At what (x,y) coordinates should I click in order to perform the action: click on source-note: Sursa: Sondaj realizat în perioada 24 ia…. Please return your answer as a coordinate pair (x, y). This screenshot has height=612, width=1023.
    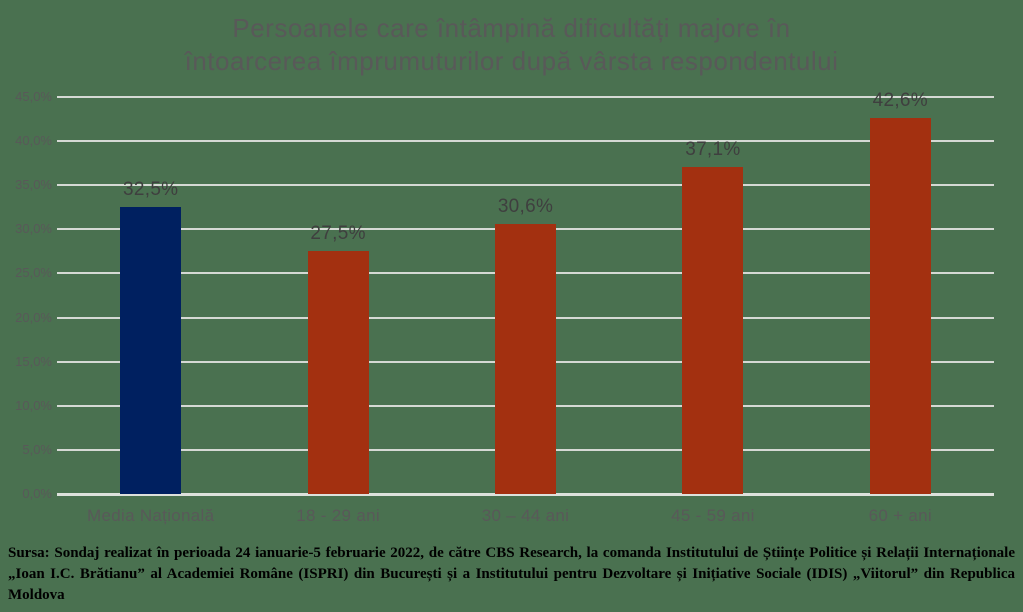
    Looking at the image, I should click on (511, 574).